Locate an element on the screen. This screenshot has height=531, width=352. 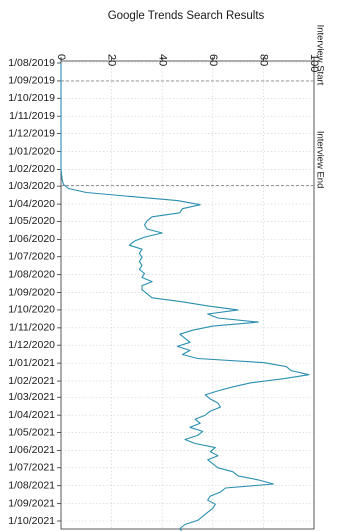
value-tick-label: 60 is located at coordinates (213, 60).